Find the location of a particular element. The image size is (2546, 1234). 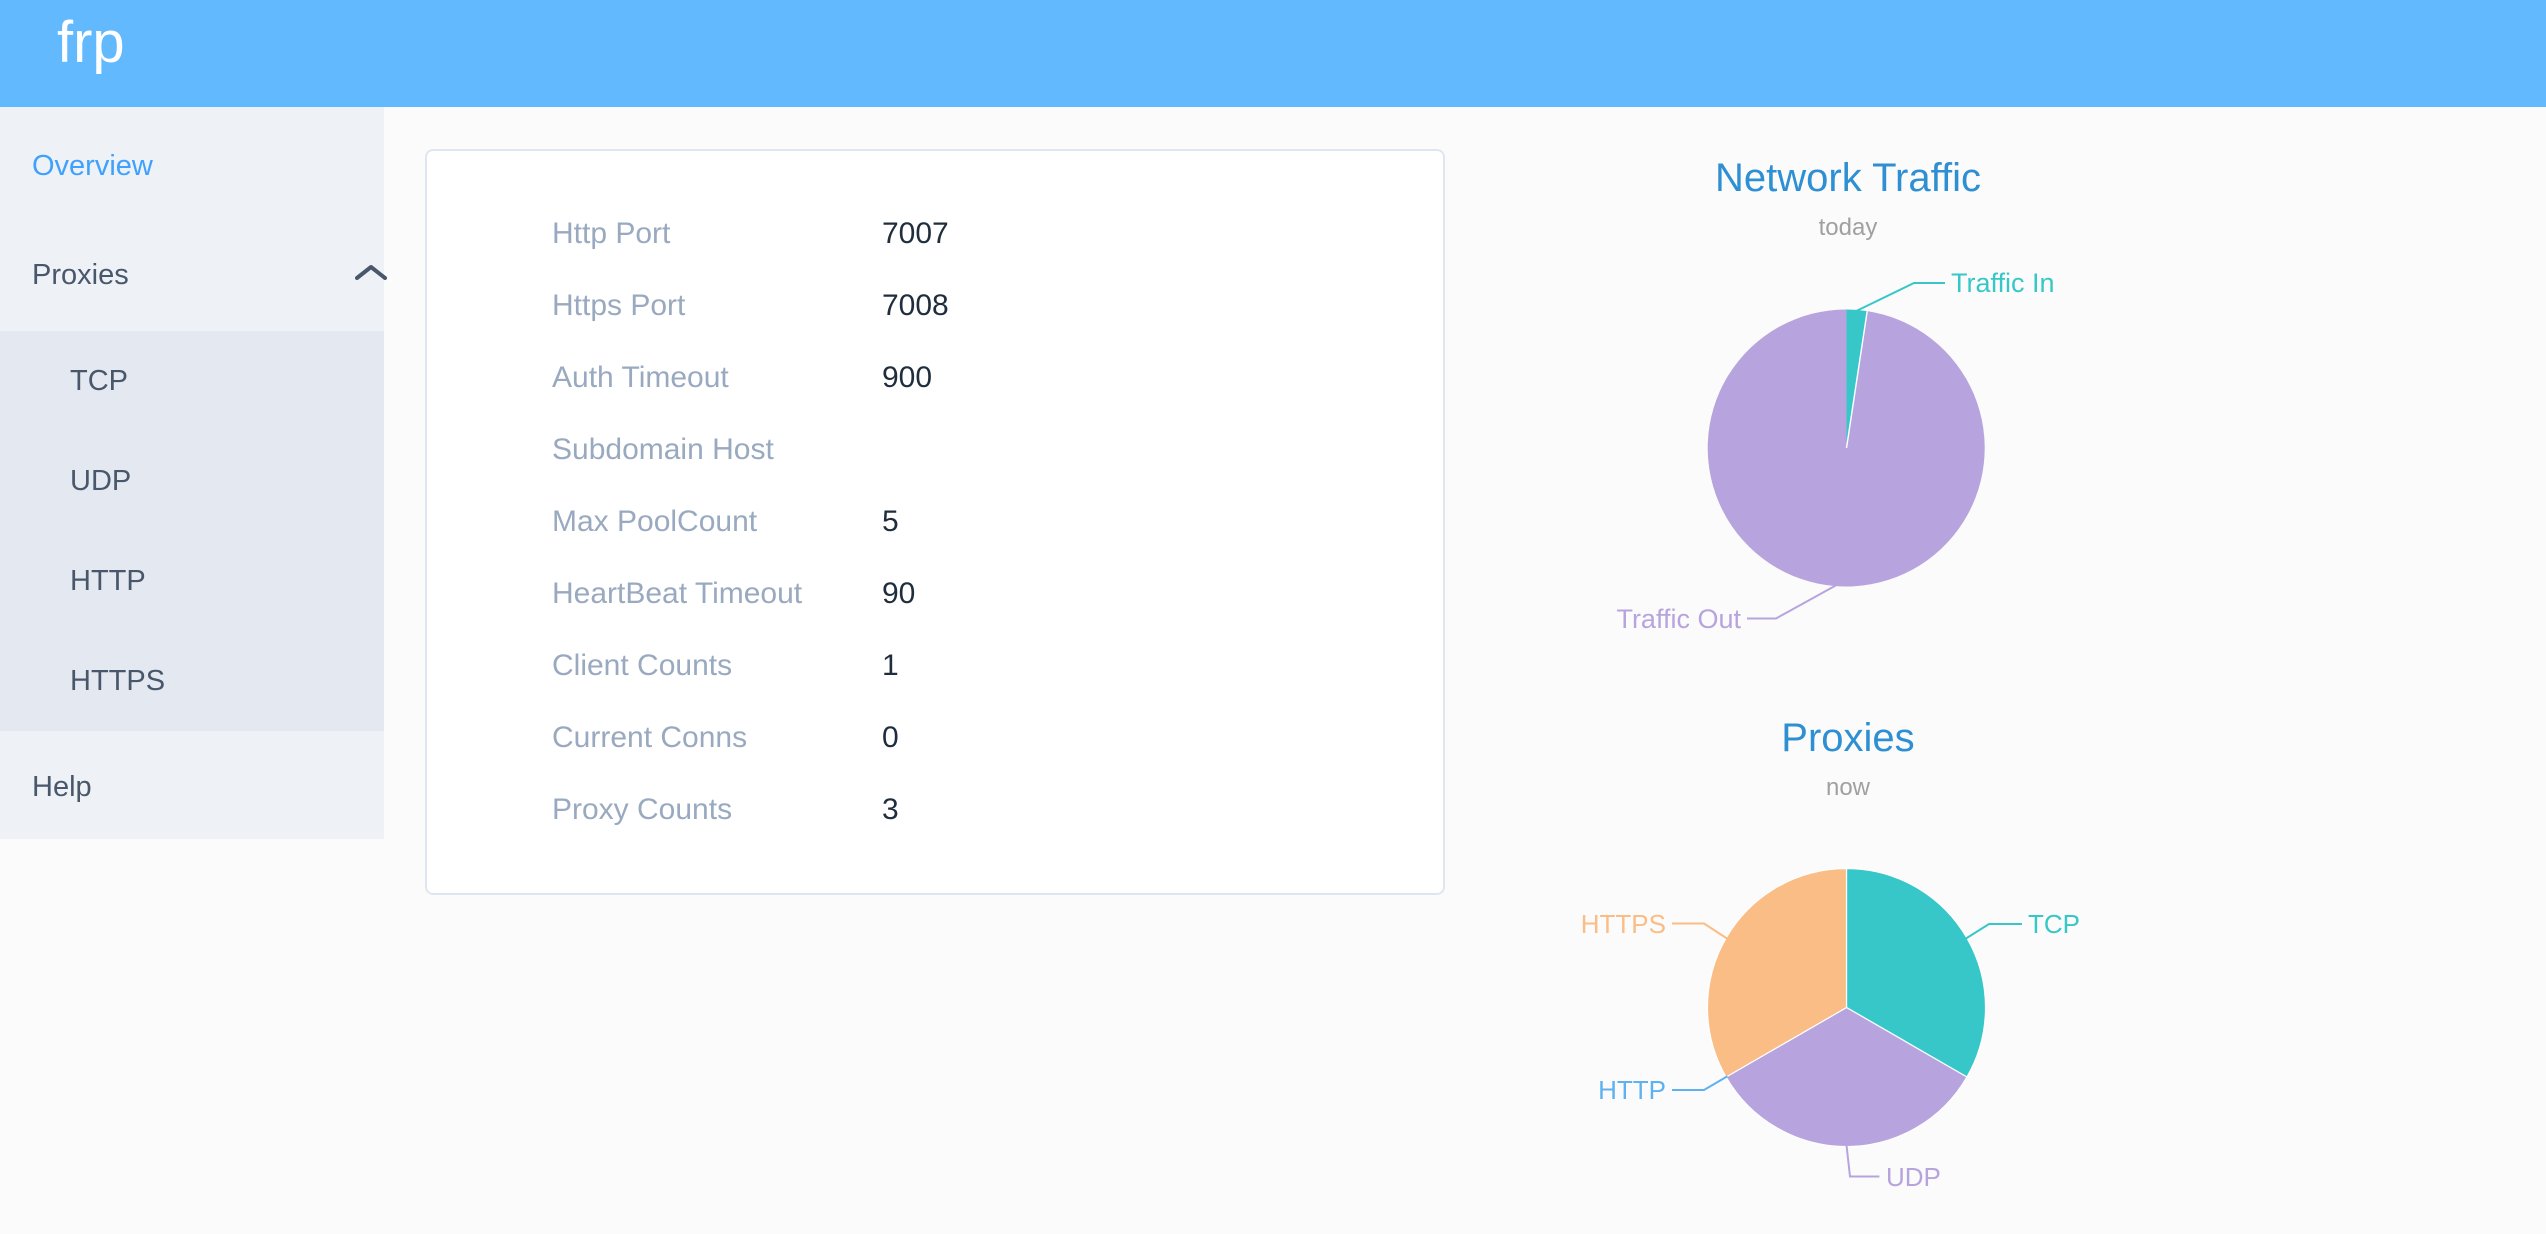

svg-text: TCP is located at coordinates (2054, 924).